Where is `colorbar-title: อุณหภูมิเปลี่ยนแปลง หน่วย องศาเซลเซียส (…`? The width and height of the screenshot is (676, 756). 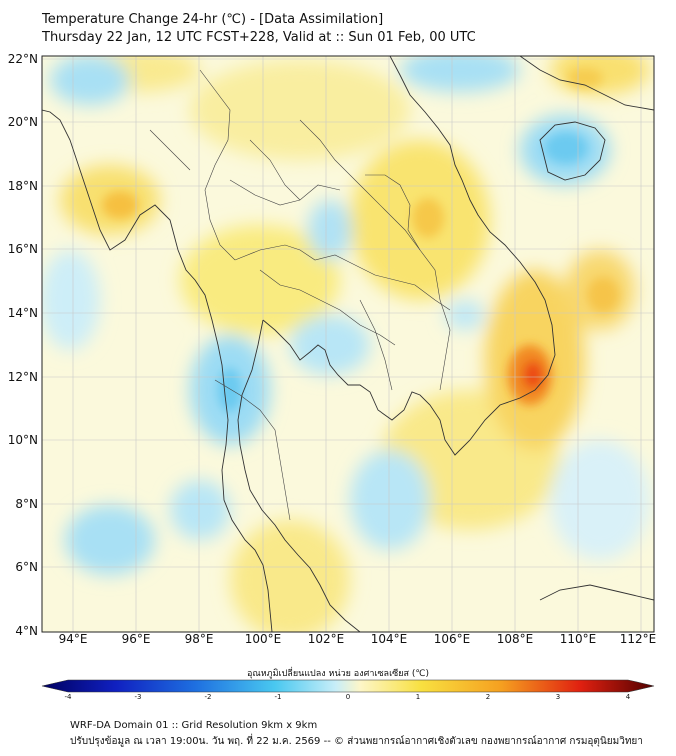
colorbar-title: อุณหภูมิเปลี่ยนแปลง หน่วย องศาเซลเซียส (… is located at coordinates (338, 674).